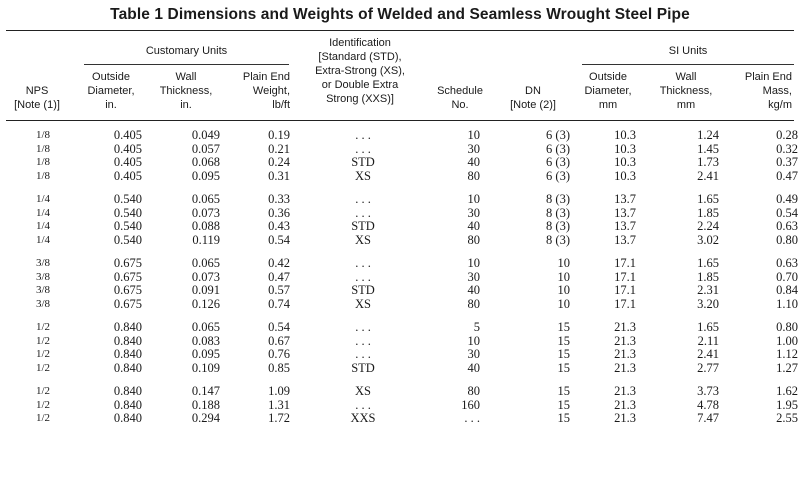 The image size is (800, 481). What do you see at coordinates (688, 51) in the screenshot?
I see `si-units-header: SI Units` at bounding box center [688, 51].